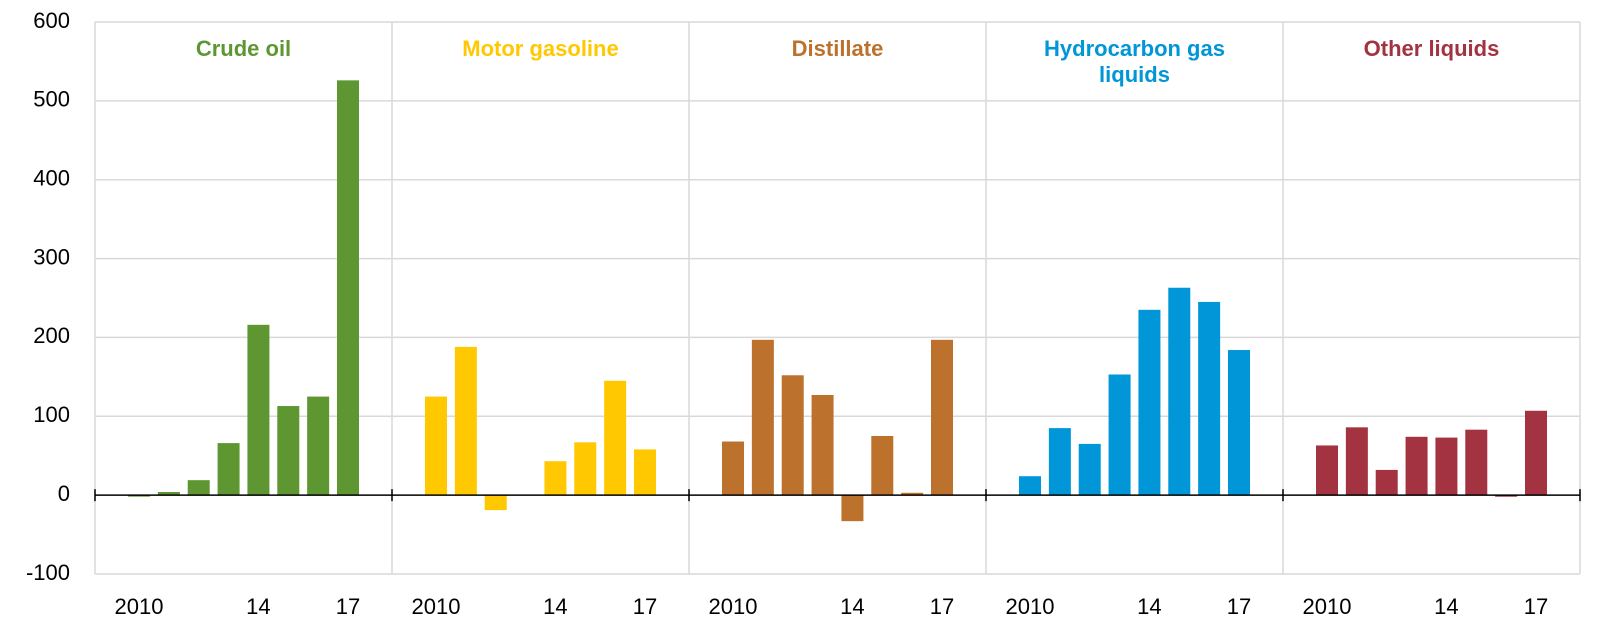 The image size is (1621, 641). What do you see at coordinates (48, 572) in the screenshot?
I see `y-tick-label: -100` at bounding box center [48, 572].